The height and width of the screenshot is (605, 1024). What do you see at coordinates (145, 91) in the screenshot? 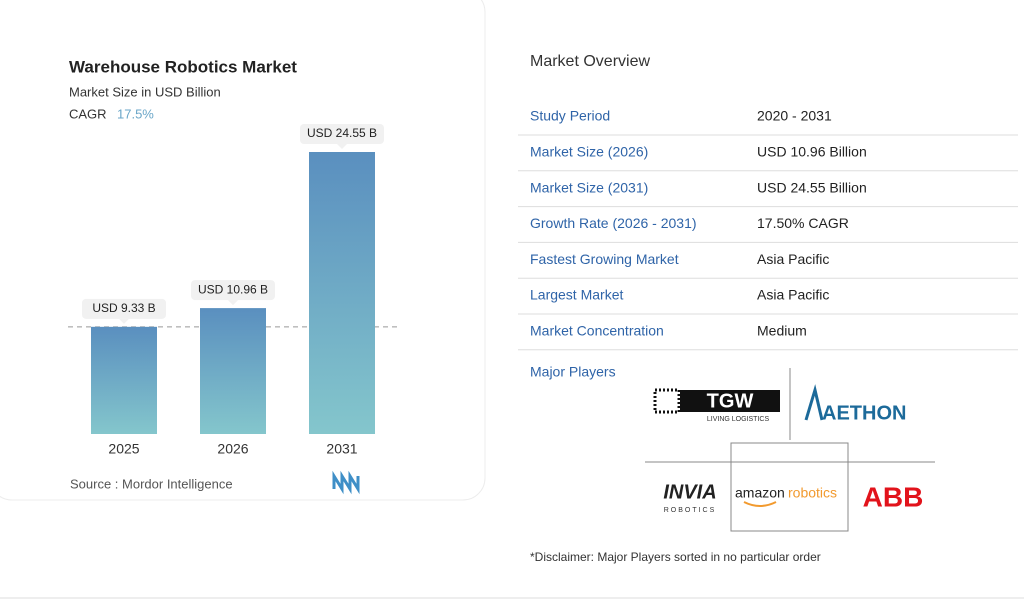
I see `chart-subtitle: Market Size in USD Billion` at bounding box center [145, 91].